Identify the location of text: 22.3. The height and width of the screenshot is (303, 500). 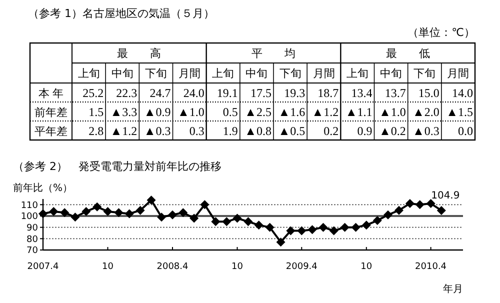
(127, 93).